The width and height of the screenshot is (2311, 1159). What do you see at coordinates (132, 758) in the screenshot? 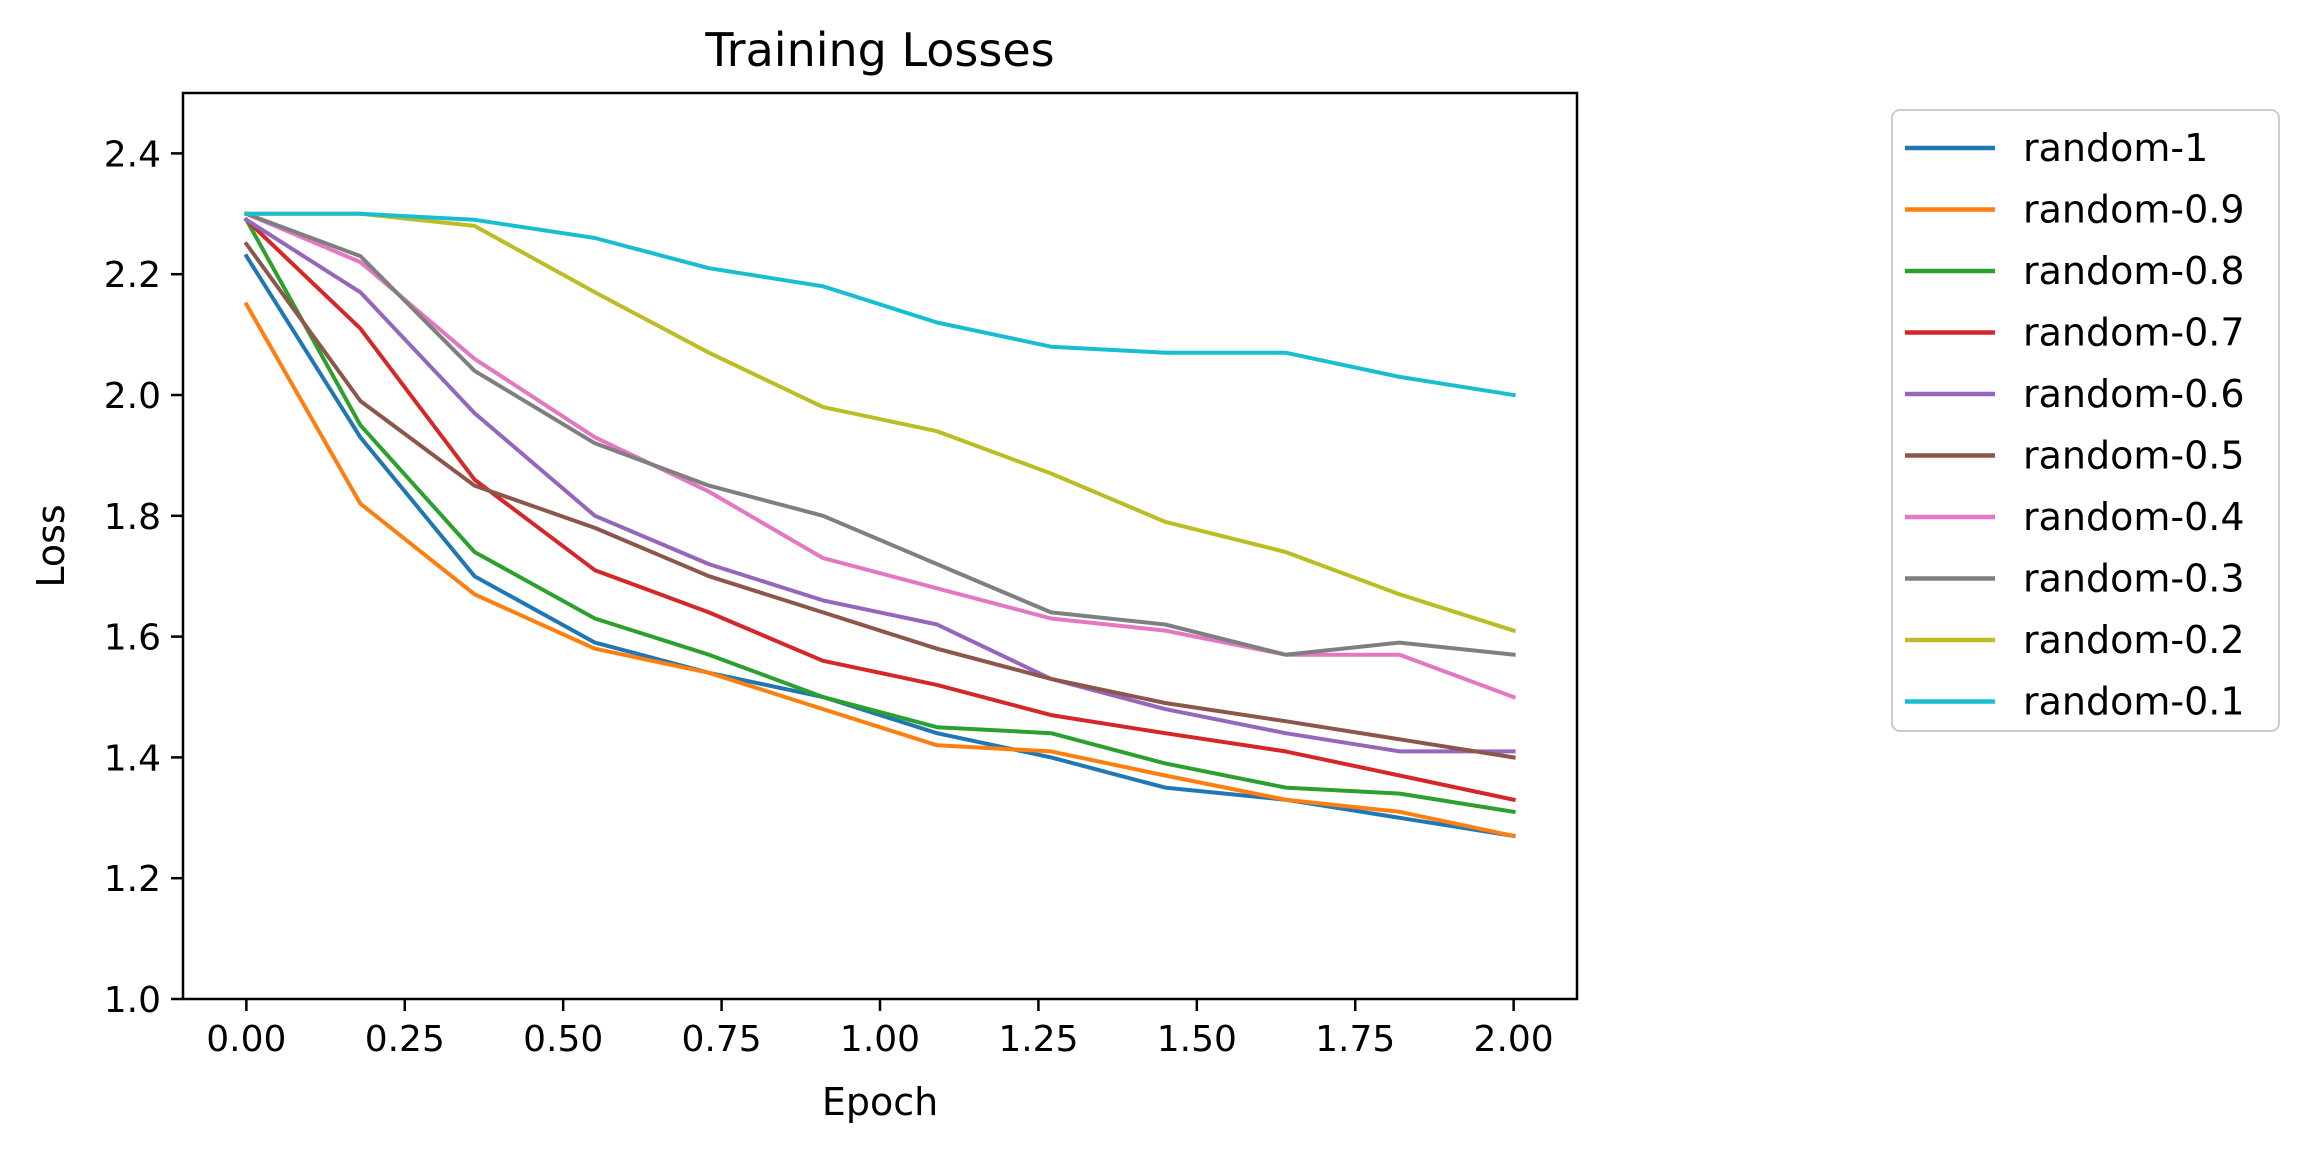
I see `y-tick-label: 1.4` at bounding box center [132, 758].